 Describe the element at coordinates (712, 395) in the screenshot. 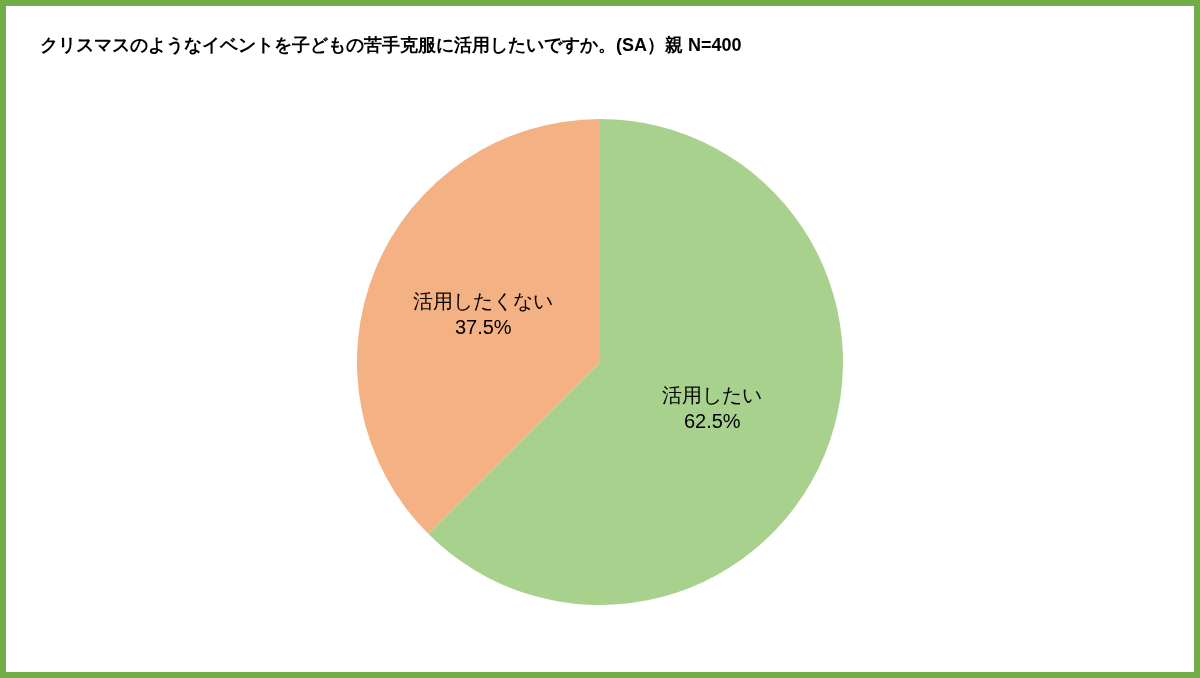

I see `slice-label: 活用したい` at that location.